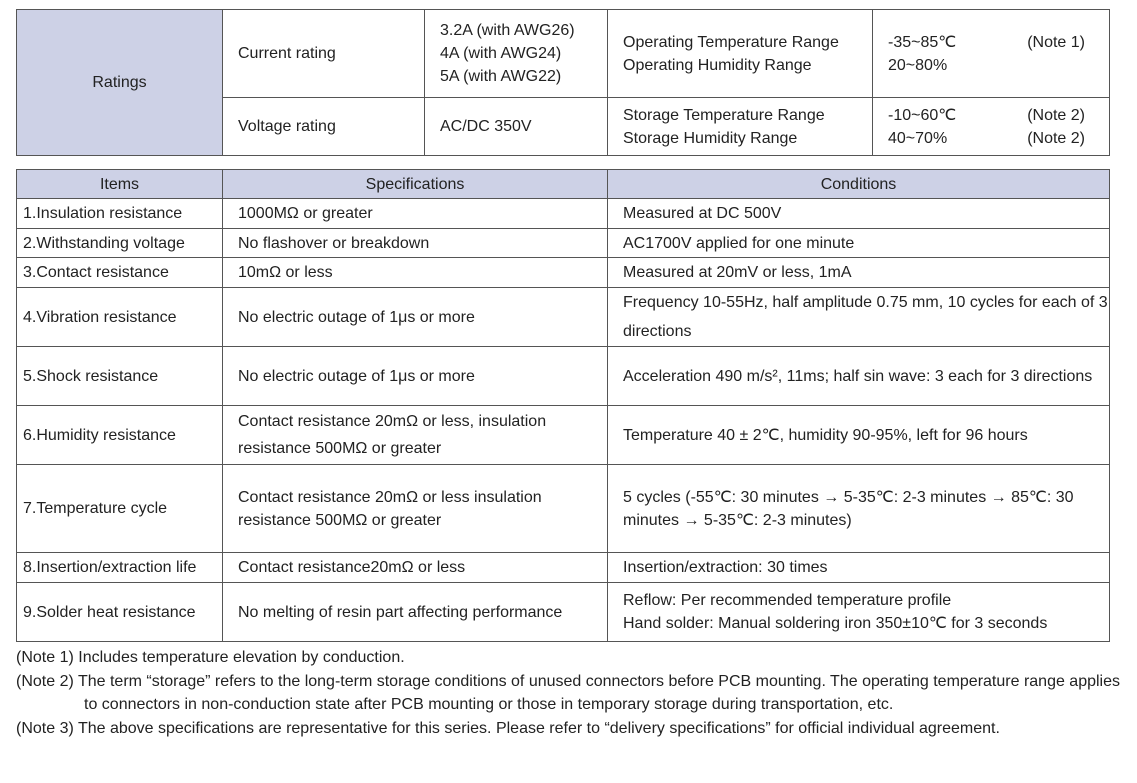  Describe the element at coordinates (415, 243) in the screenshot. I see `specification-cell: No flashover or breakdown` at that location.